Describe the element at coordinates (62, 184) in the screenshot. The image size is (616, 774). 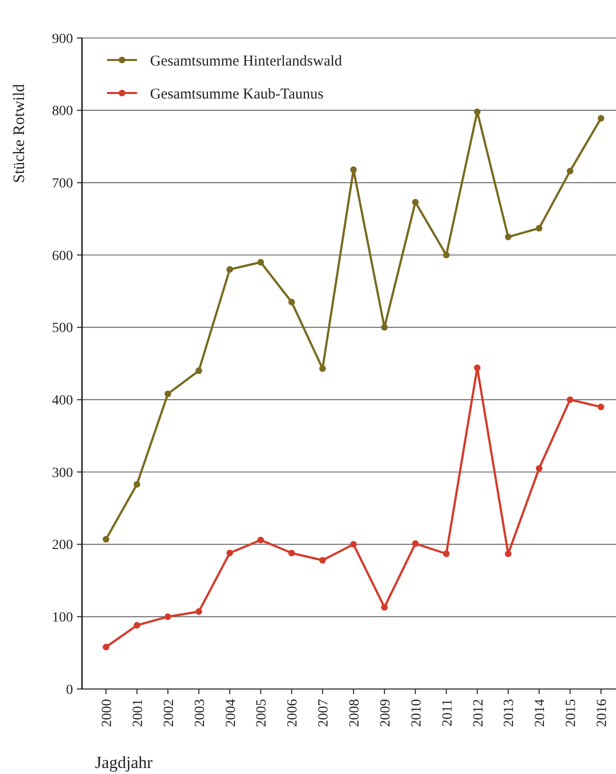
I see `y-tick-label: 700` at that location.